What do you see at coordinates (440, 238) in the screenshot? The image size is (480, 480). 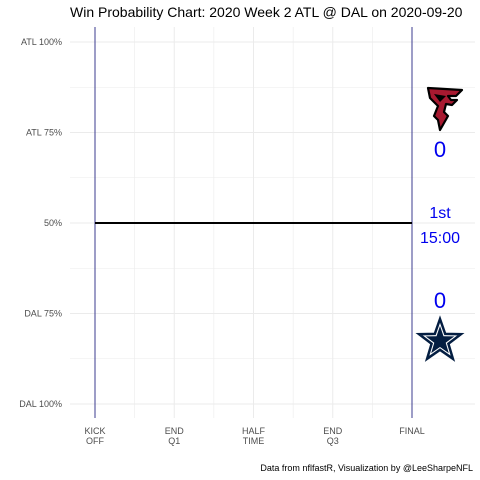 I see `game-clock: 15:00` at bounding box center [440, 238].